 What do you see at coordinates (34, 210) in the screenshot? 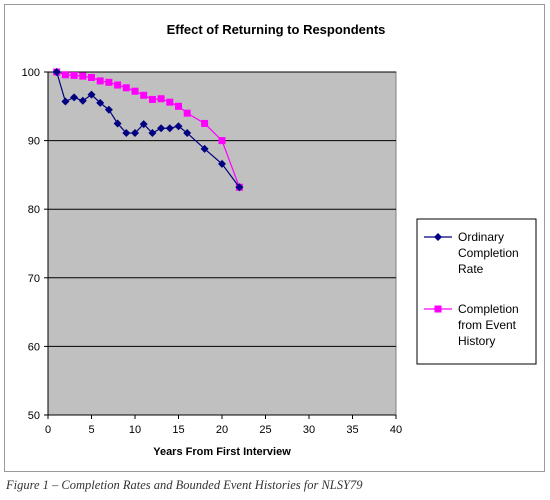
I see `y-tick-label: 80` at bounding box center [34, 210].